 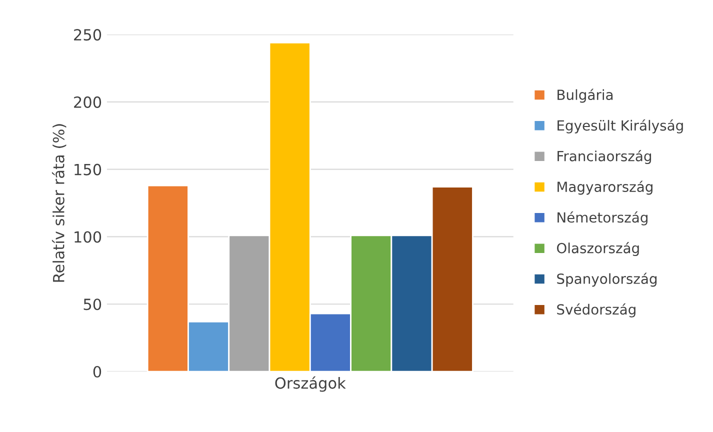 I want to click on y-tick-label: 250, so click(x=88, y=35).